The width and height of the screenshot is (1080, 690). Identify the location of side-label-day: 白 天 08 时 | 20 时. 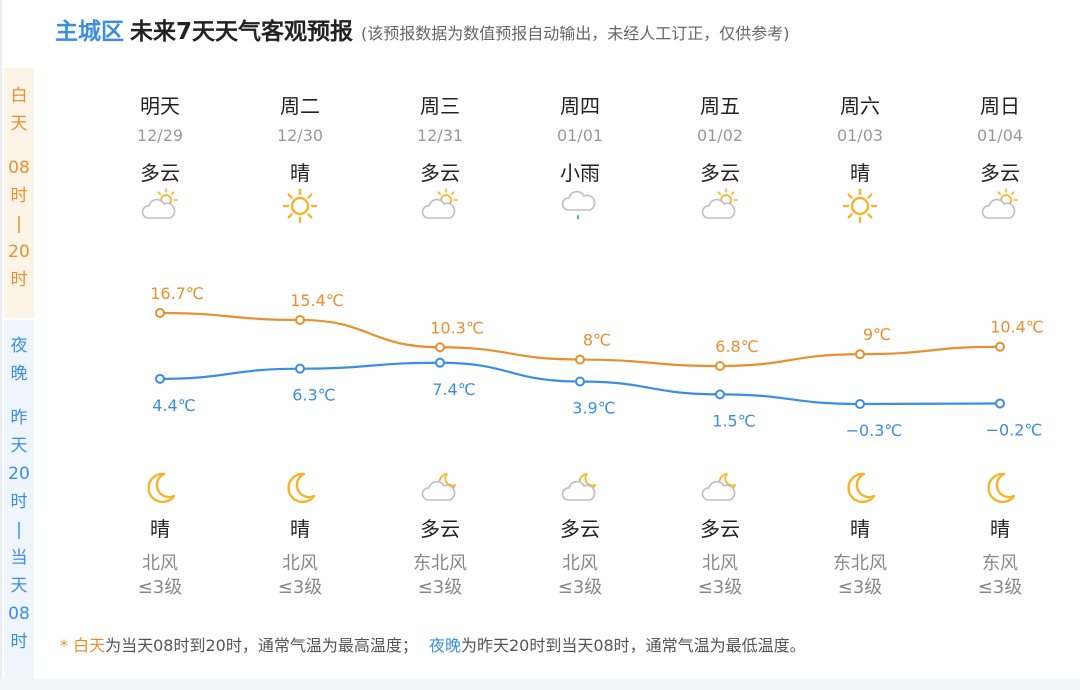
(19, 193).